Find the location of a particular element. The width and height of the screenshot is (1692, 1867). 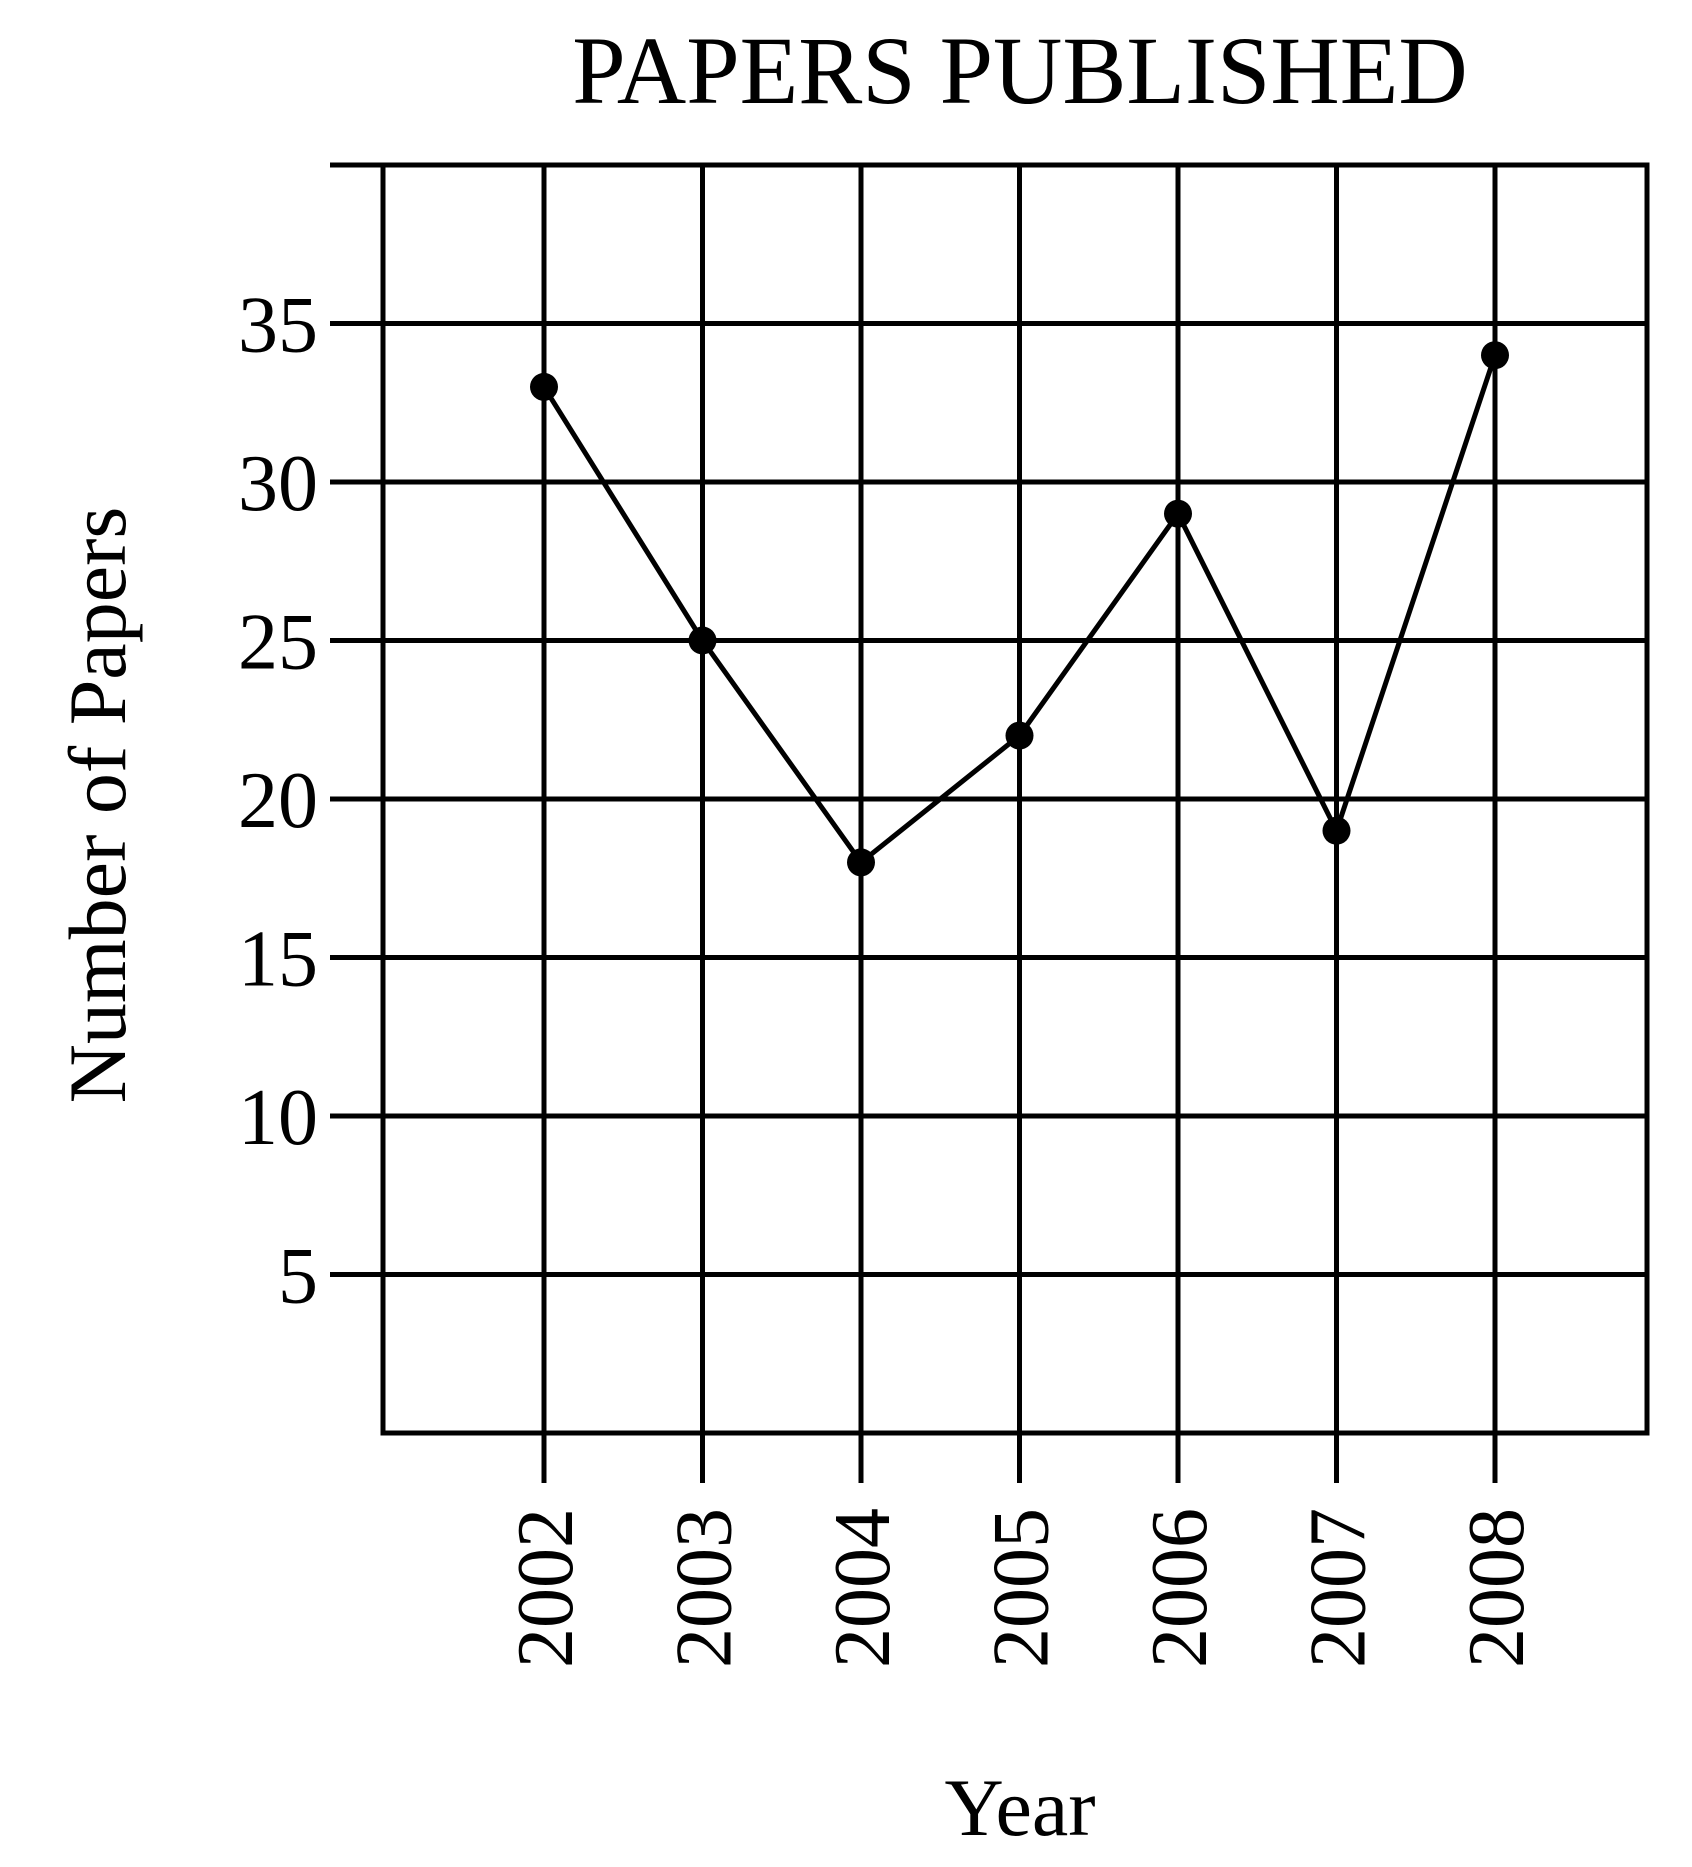

y-axis-ticks: 5 10 15 20 25 30 35 is located at coordinates (278, 801).